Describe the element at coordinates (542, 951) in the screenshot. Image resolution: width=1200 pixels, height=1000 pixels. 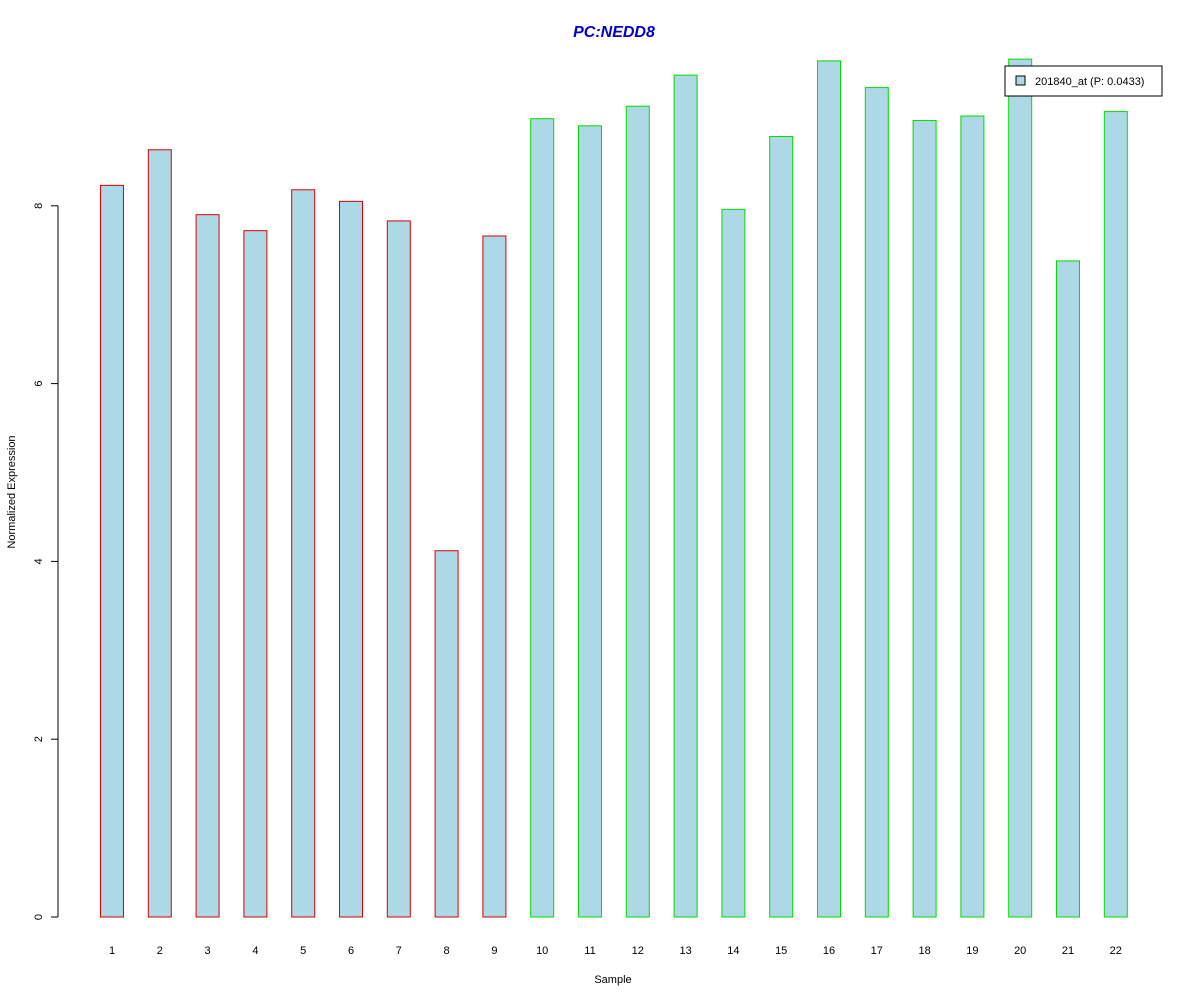
I see `x-tick-label: 10` at that location.